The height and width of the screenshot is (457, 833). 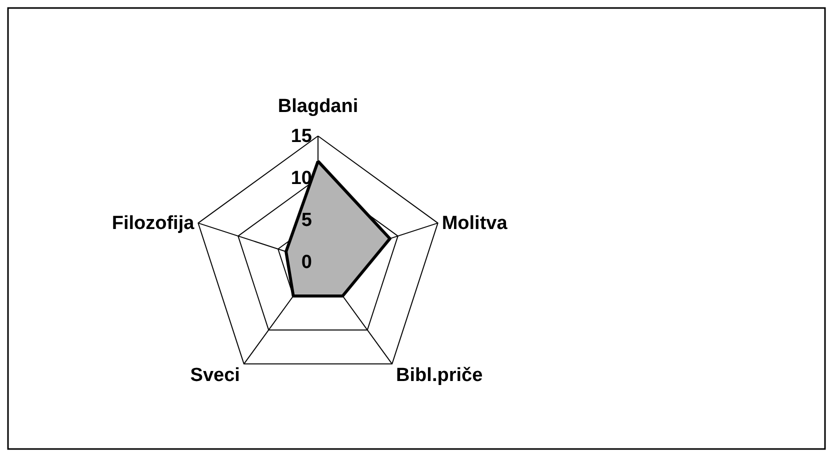 What do you see at coordinates (153, 223) in the screenshot?
I see `spoke-label: Filozofija` at bounding box center [153, 223].